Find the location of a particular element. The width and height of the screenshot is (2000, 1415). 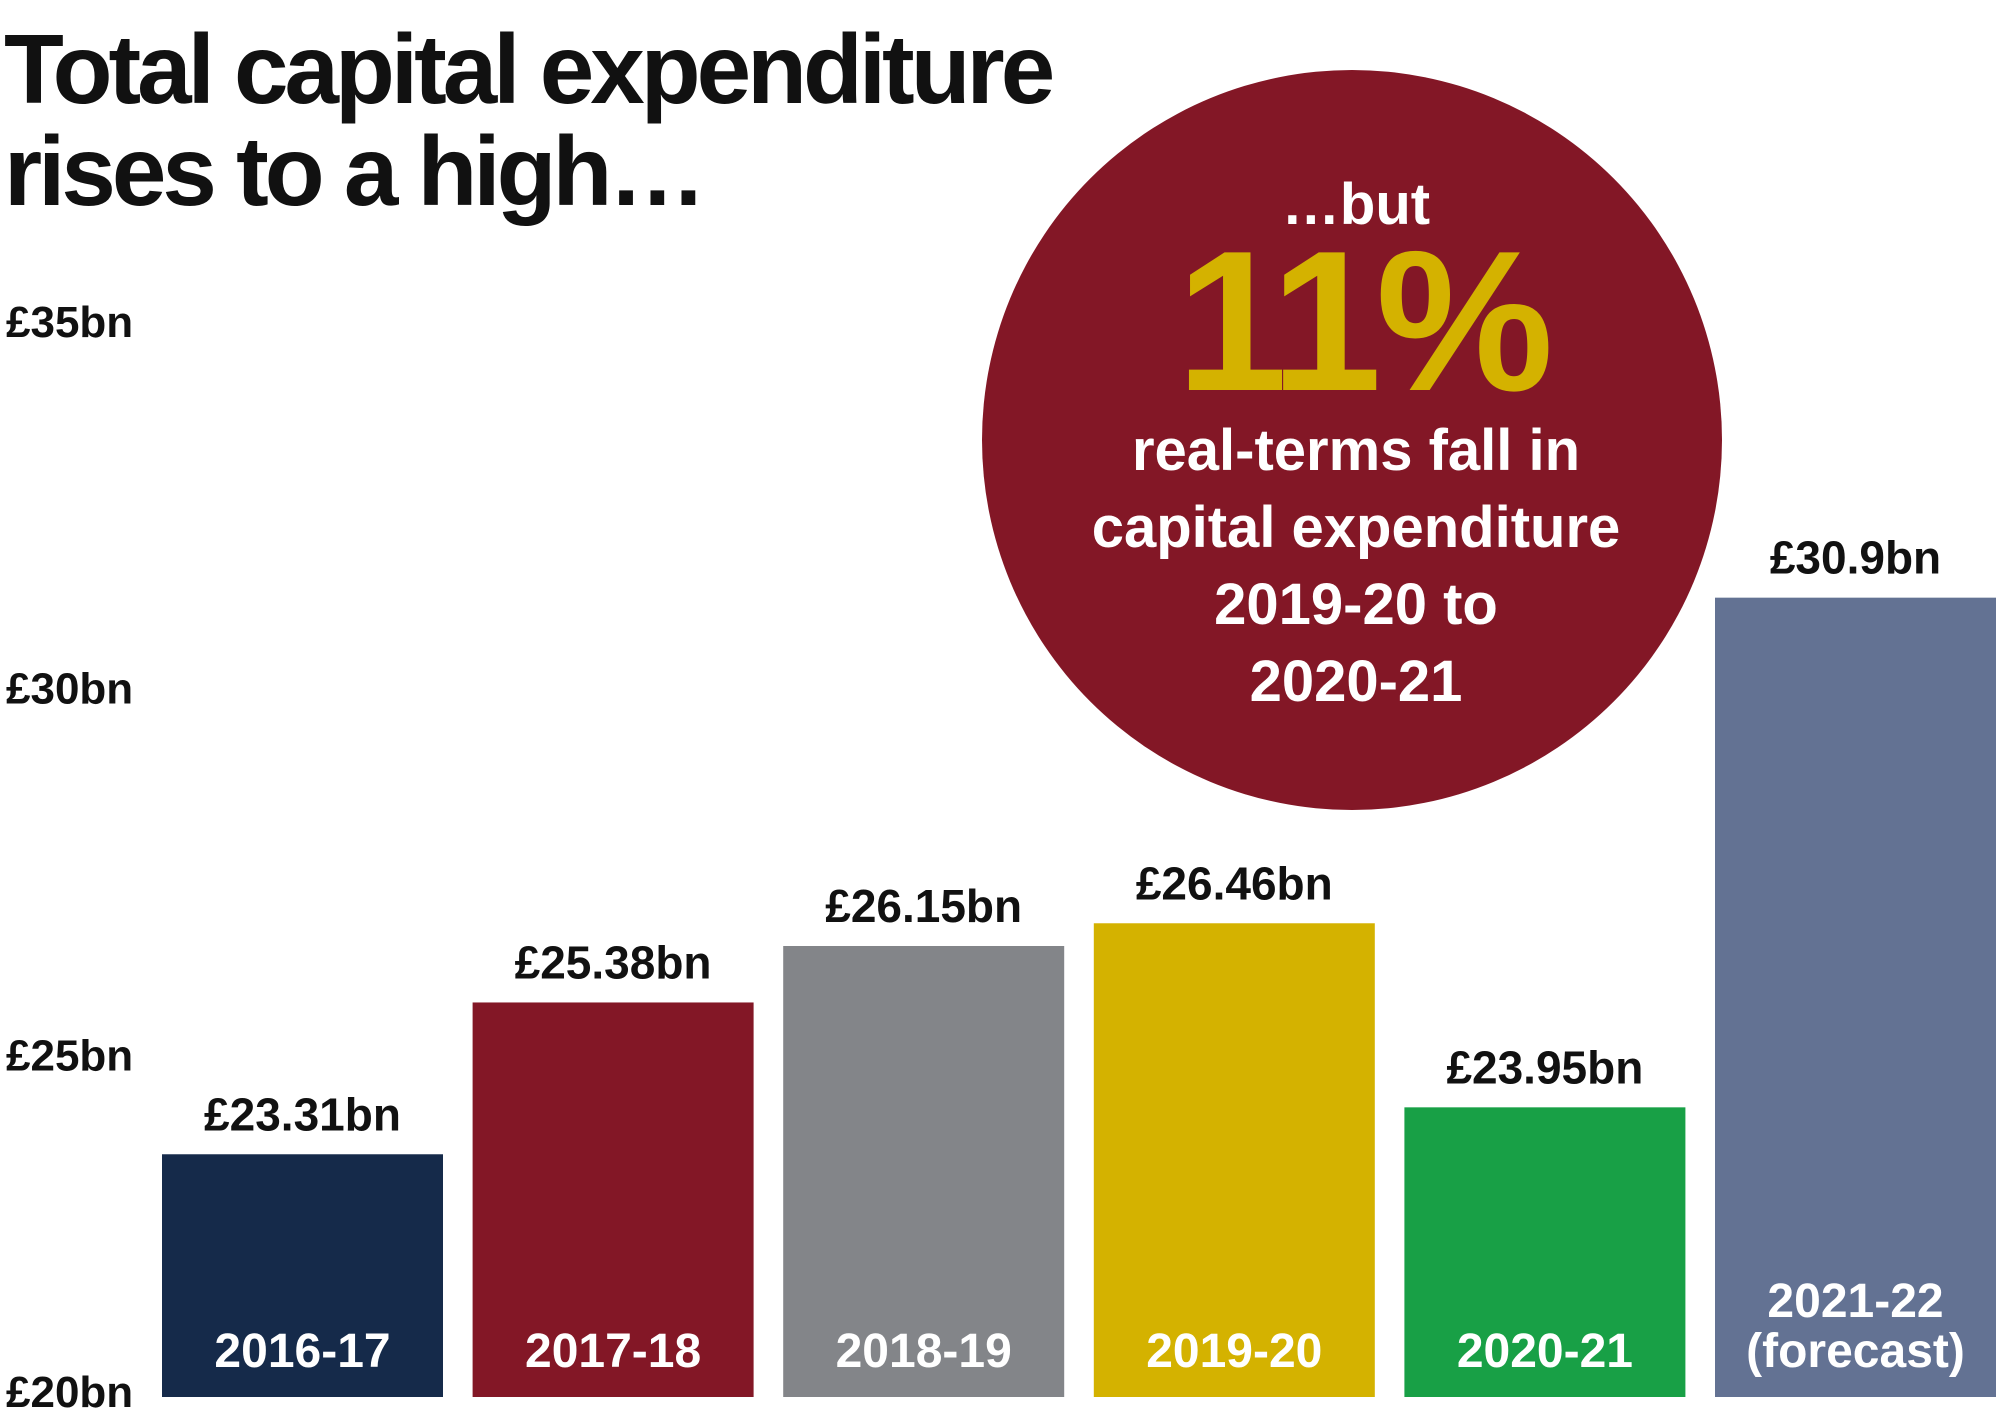

x-tick-label: 2020-21 is located at coordinates (1544, 1351).